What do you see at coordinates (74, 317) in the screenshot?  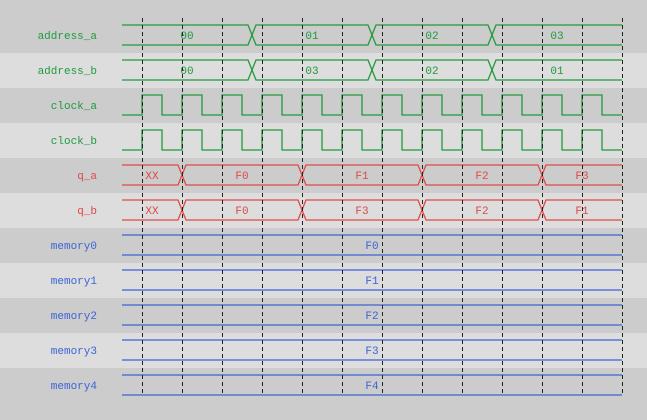 I see `signal-label: memory2` at bounding box center [74, 317].